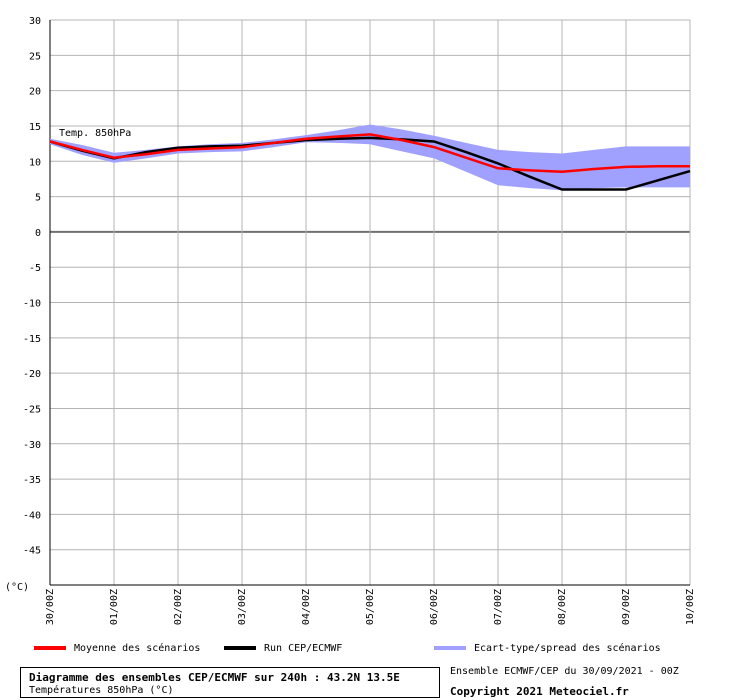 This screenshot has width=740, height=700. I want to click on x-tick-label: 01/00Z, so click(114, 607).